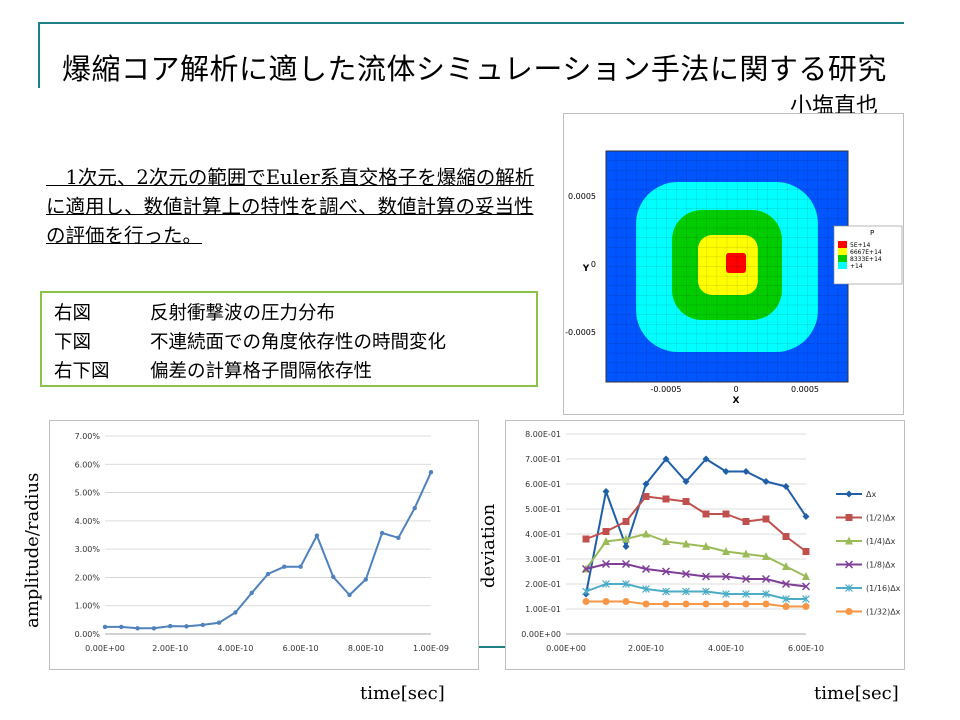 This screenshot has height=720, width=960. I want to click on contour-legend-title: P, so click(872, 233).